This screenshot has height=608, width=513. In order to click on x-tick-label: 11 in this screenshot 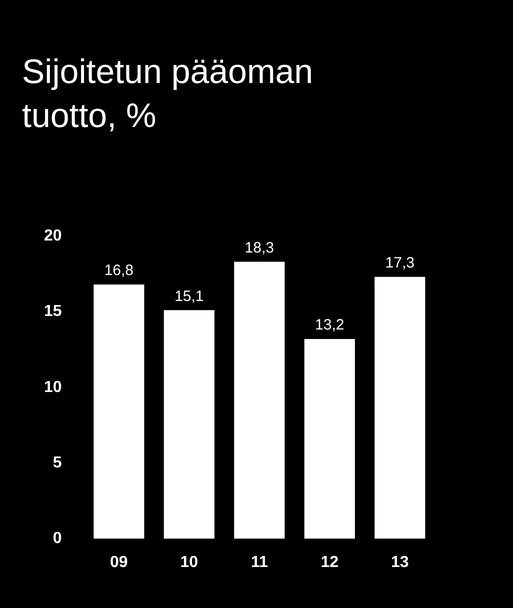, I will do `click(259, 562)`.